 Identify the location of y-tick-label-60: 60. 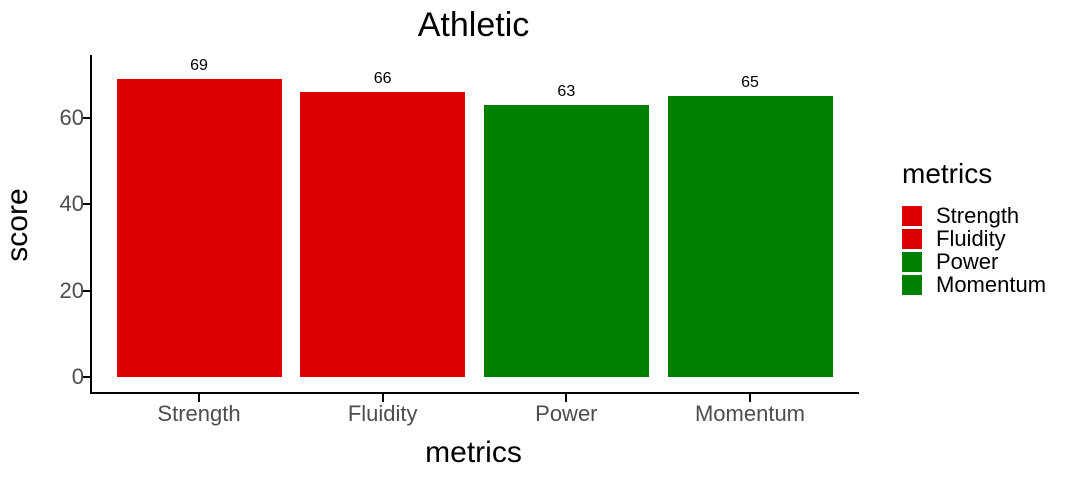
(71, 117).